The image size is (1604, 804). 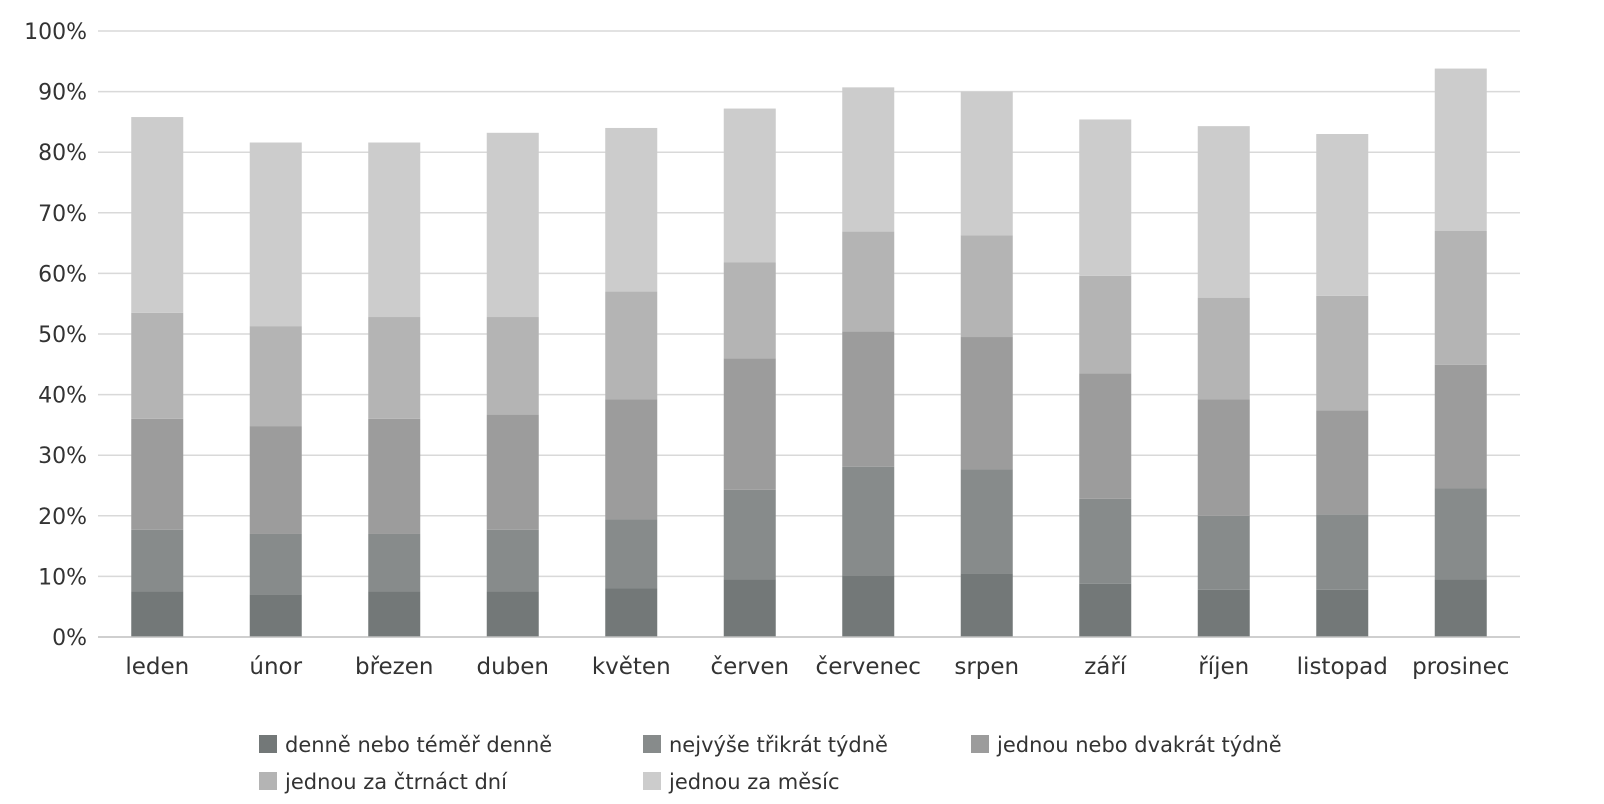 I want to click on x-tick-label: listopad, so click(x=1342, y=667).